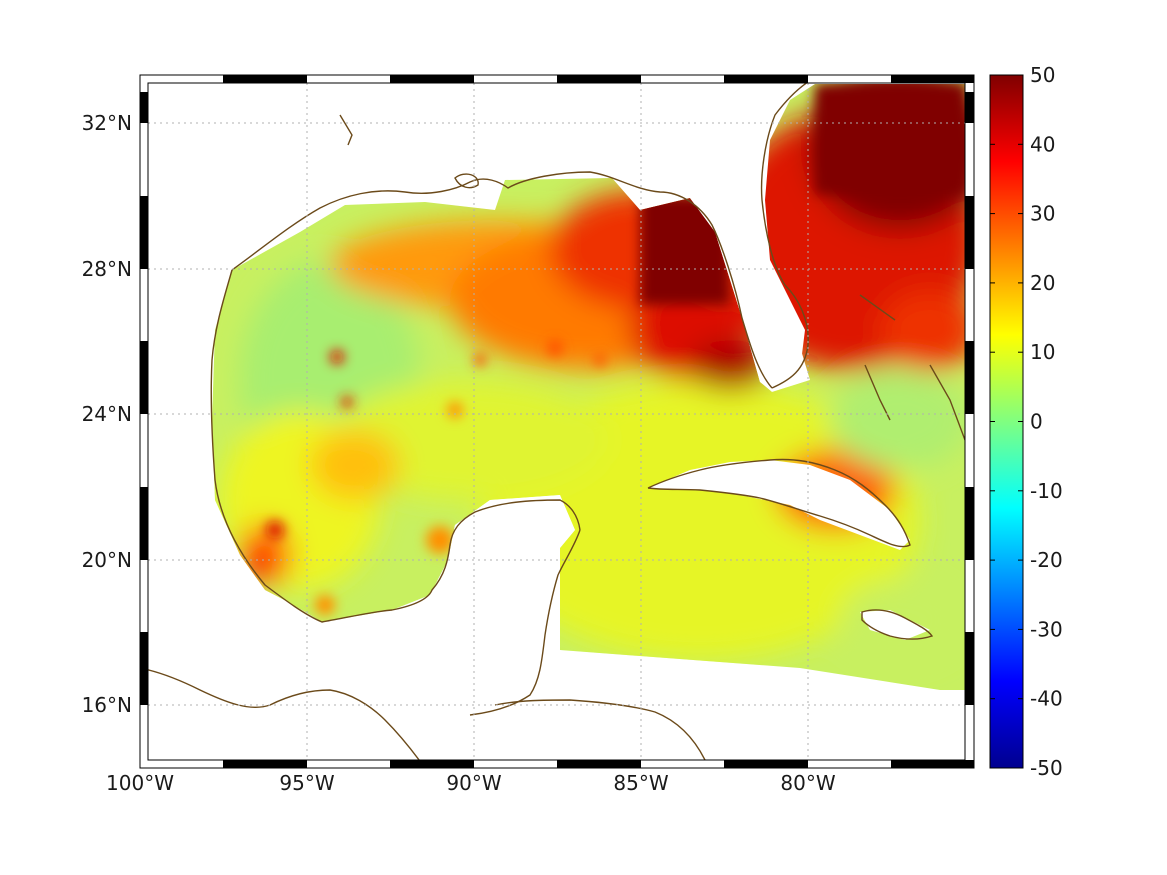 The width and height of the screenshot is (1167, 875). I want to click on lon-tick-label: 90°W, so click(473, 783).